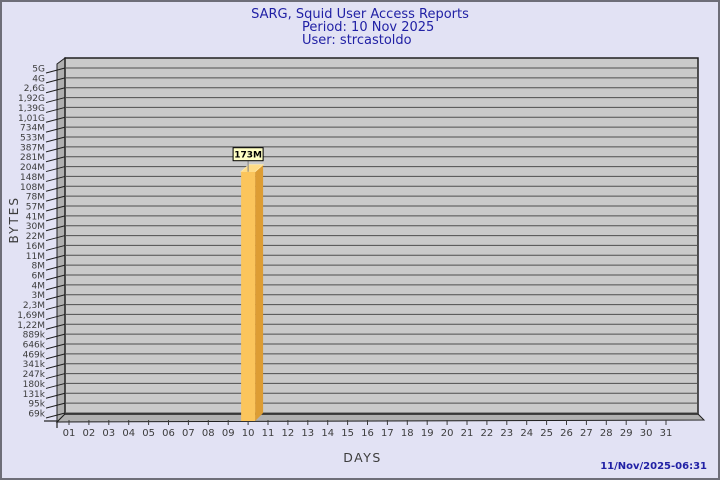 This screenshot has height=480, width=720. What do you see at coordinates (89, 433) in the screenshot?
I see `x-tick-label: 02` at bounding box center [89, 433].